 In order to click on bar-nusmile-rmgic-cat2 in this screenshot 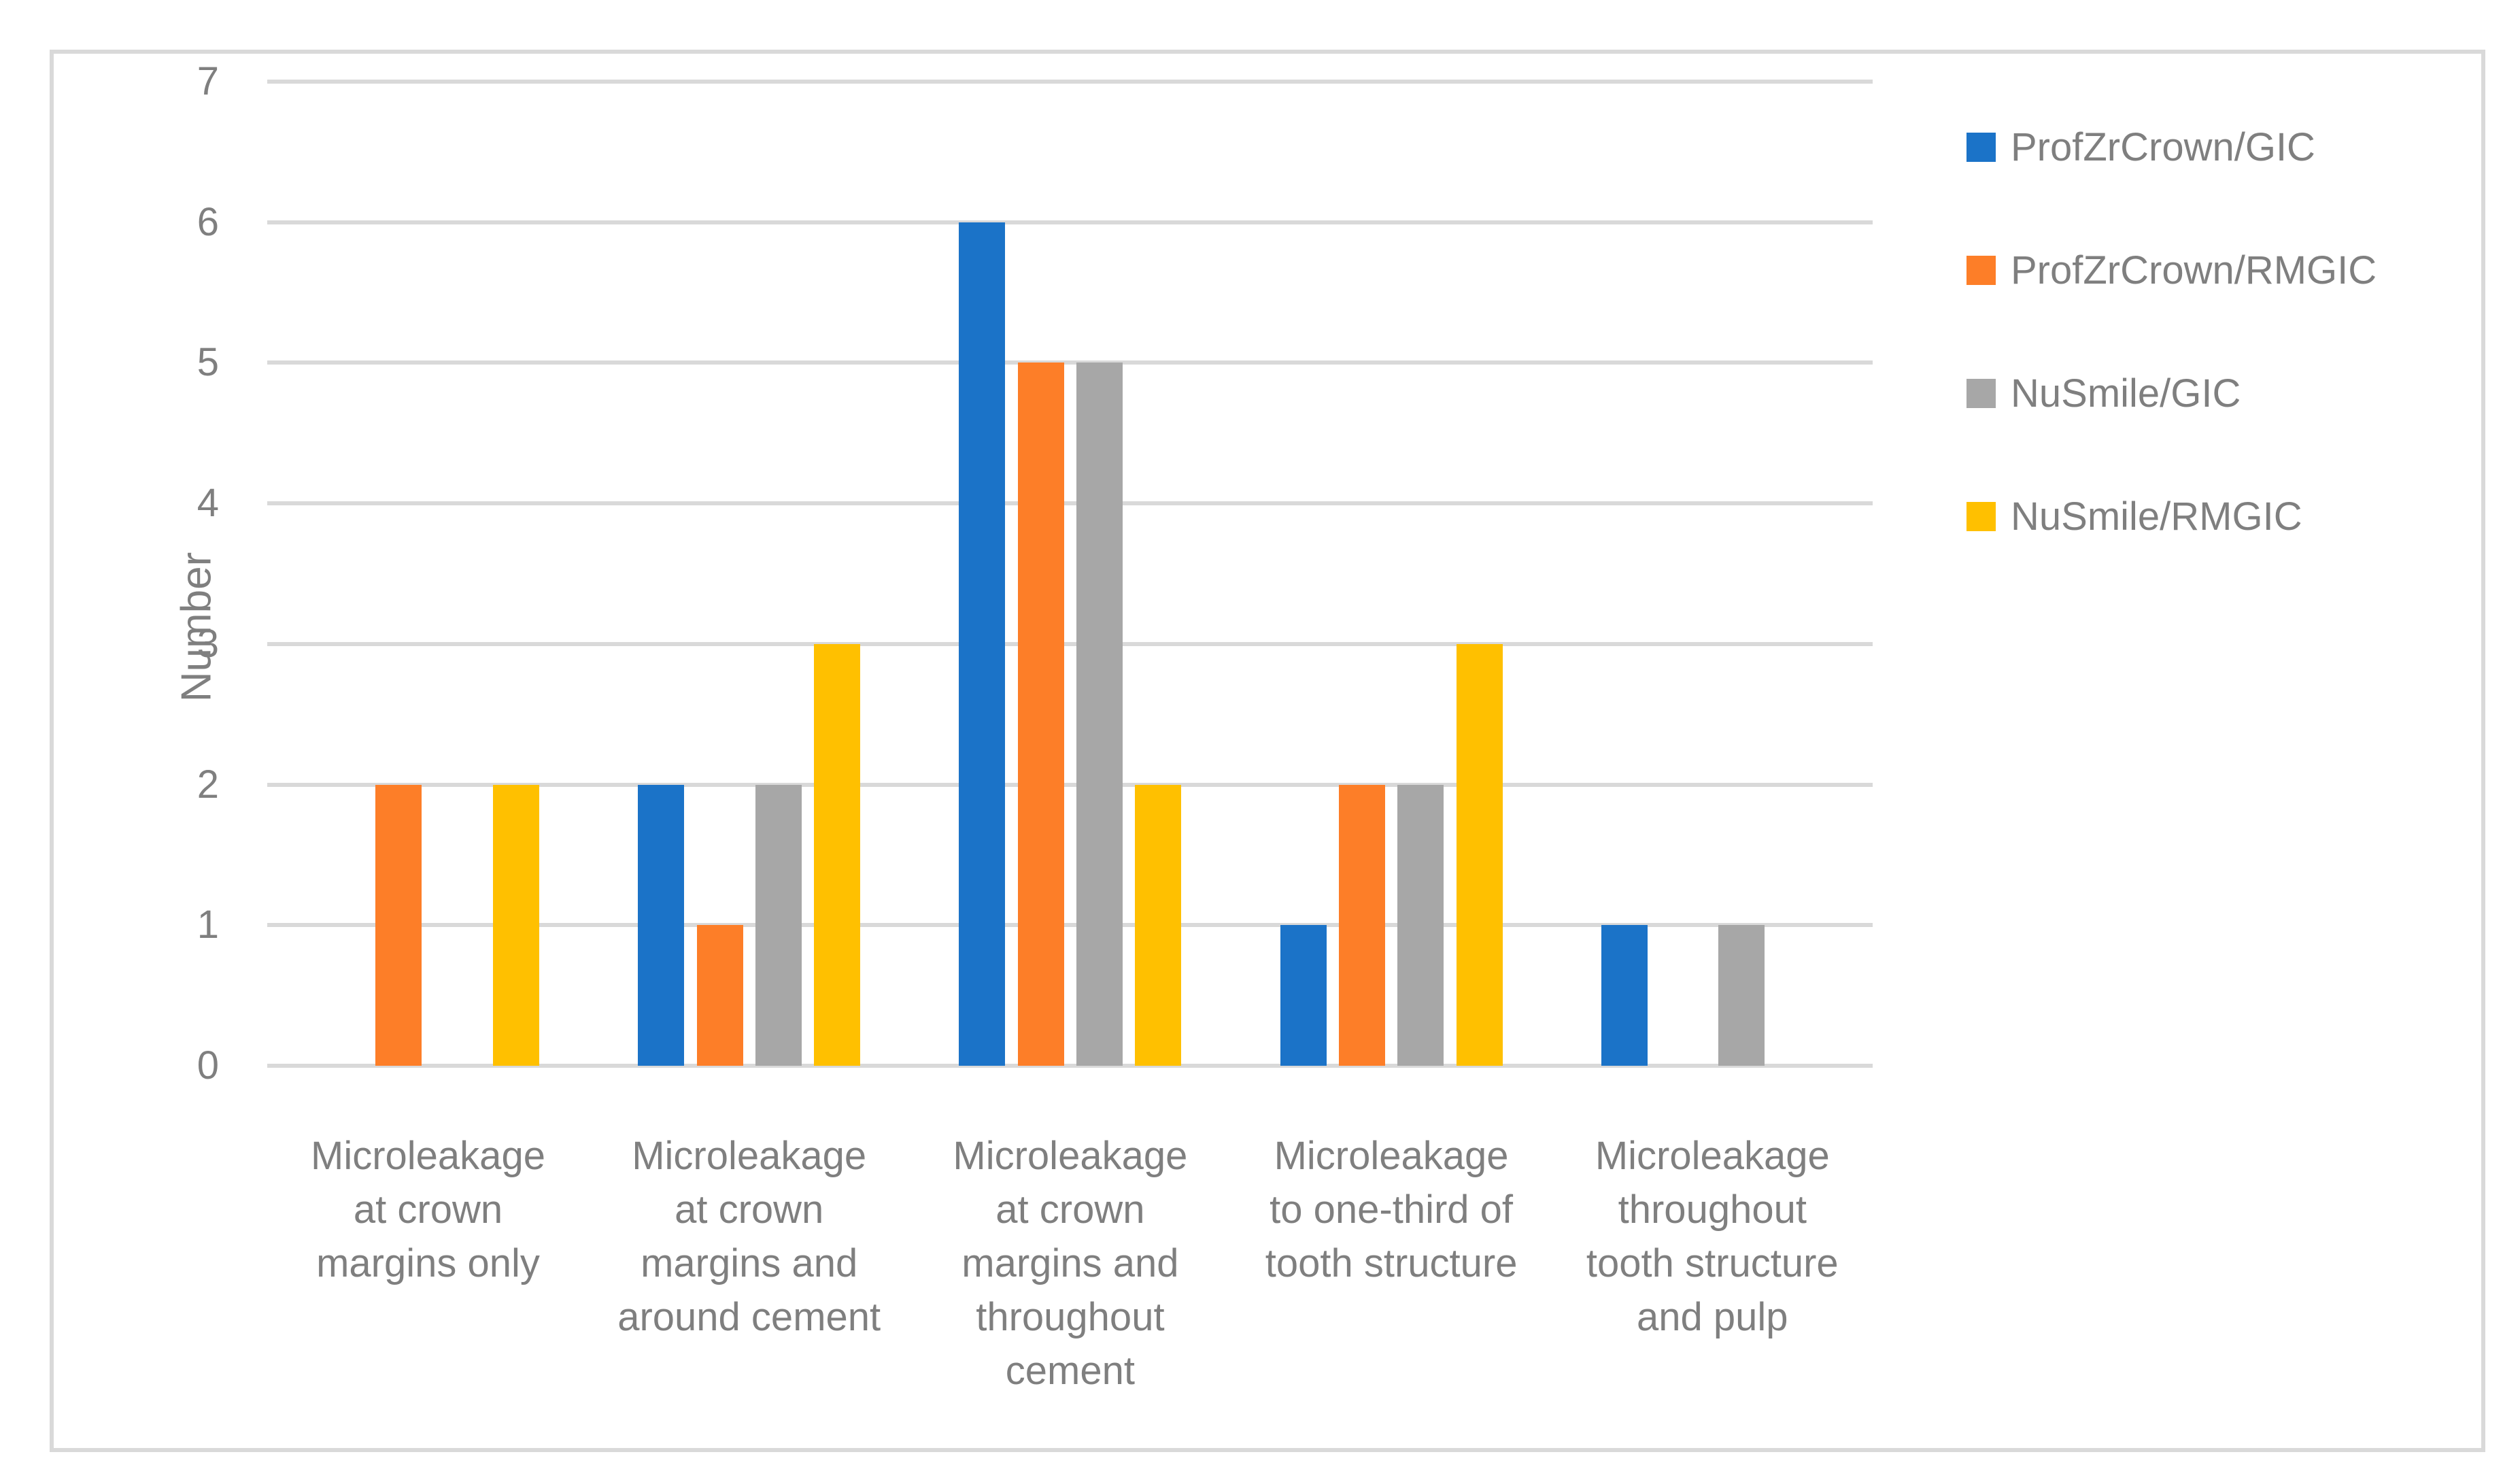, I will do `click(837, 854)`.